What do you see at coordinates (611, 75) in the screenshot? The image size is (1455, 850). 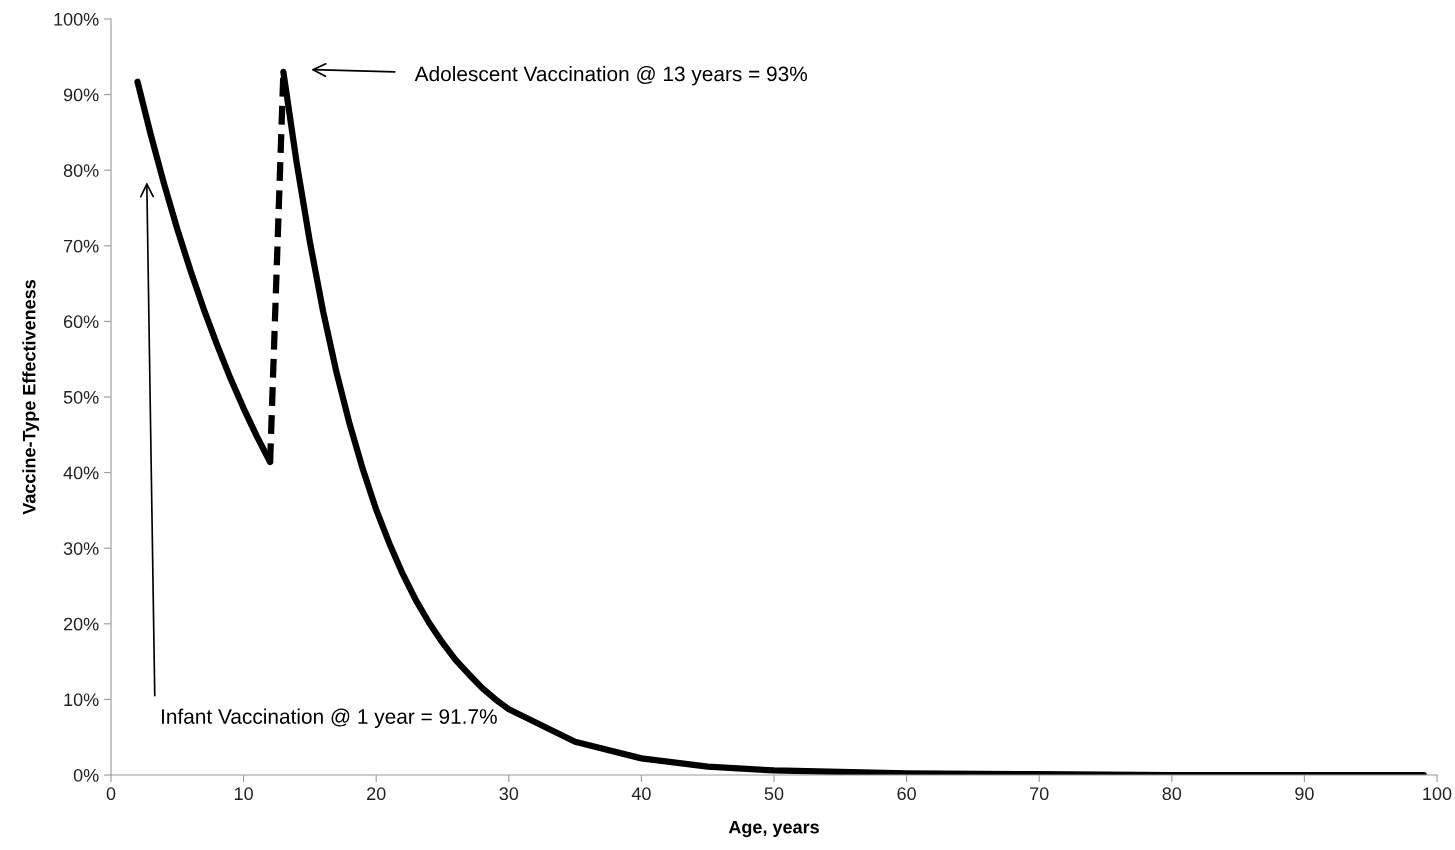 I see `annotation: Adolescent Vaccination @ 13 years = 93%` at bounding box center [611, 75].